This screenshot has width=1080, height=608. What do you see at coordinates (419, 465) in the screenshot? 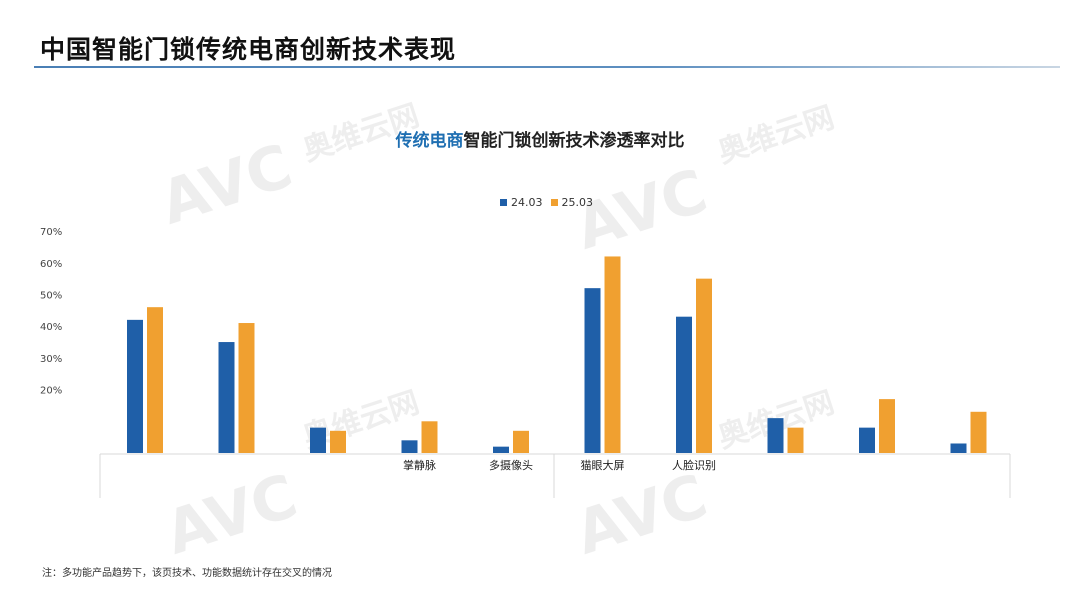
I see `x-category-label: 掌静脉` at bounding box center [419, 465].